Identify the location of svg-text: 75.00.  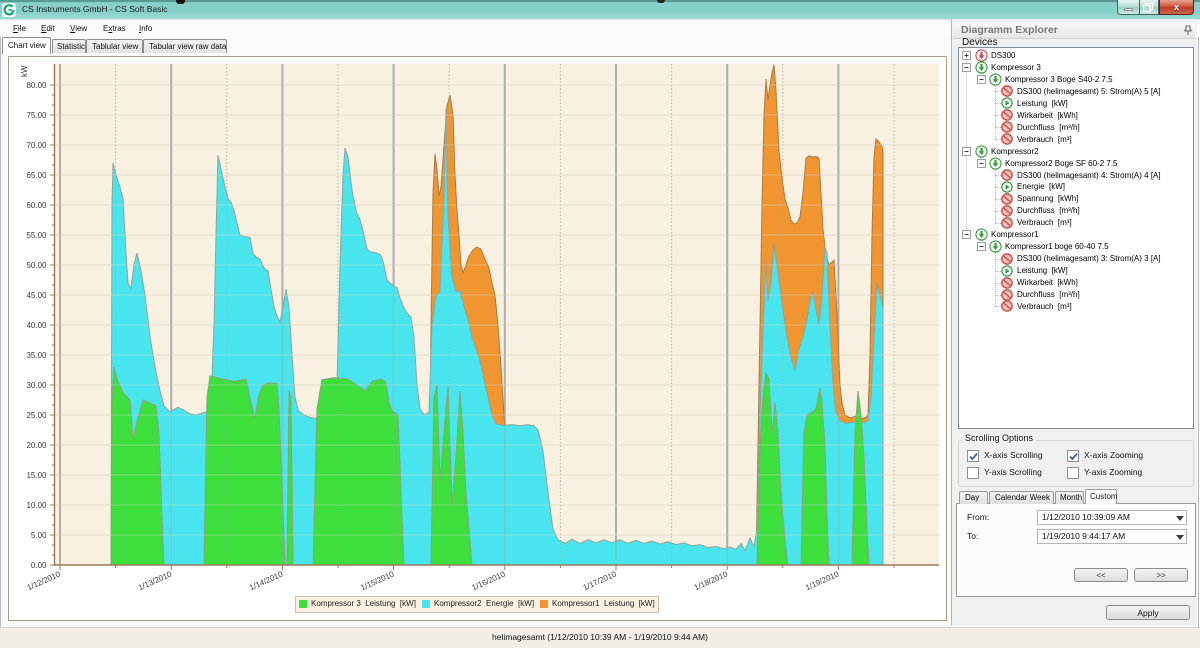
(36, 115).